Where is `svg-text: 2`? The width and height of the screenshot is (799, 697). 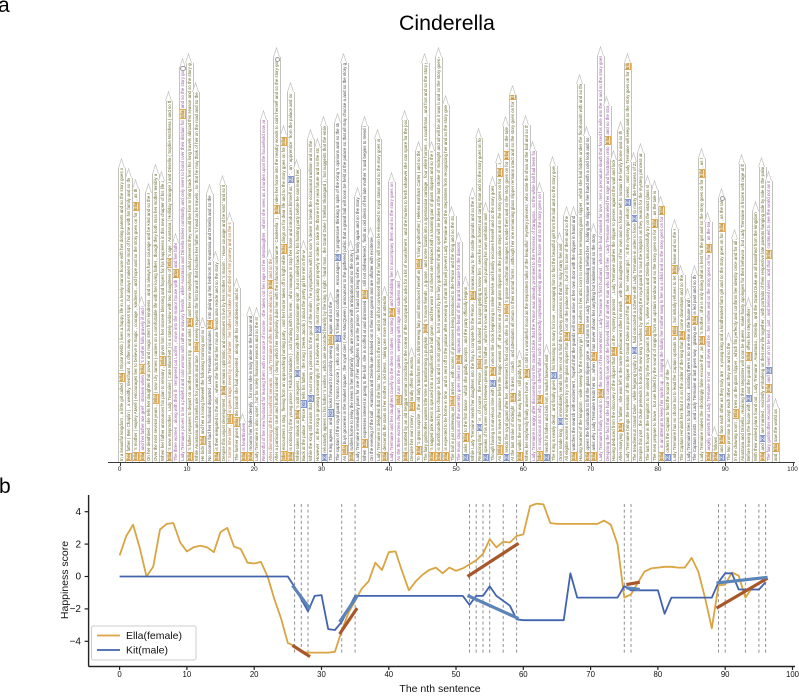 svg-text: 2 is located at coordinates (78, 544).